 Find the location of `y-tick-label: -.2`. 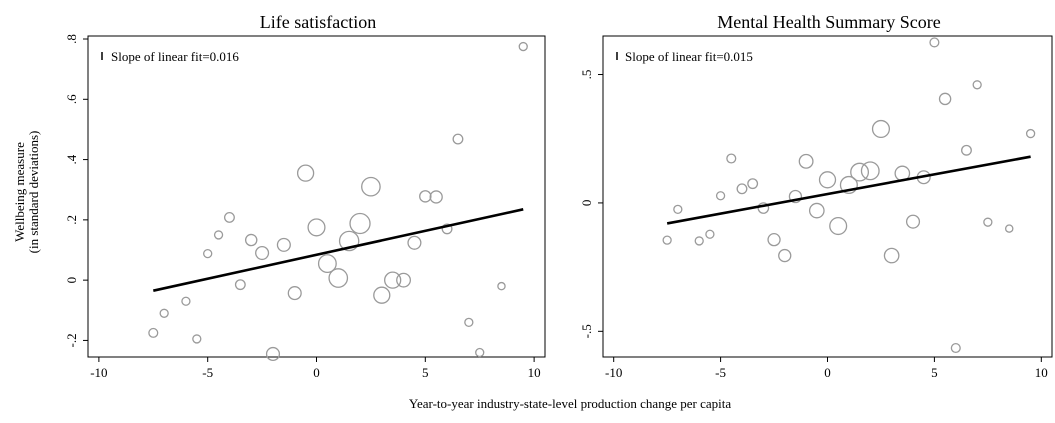

y-tick-label: -.2 is located at coordinates (71, 340).